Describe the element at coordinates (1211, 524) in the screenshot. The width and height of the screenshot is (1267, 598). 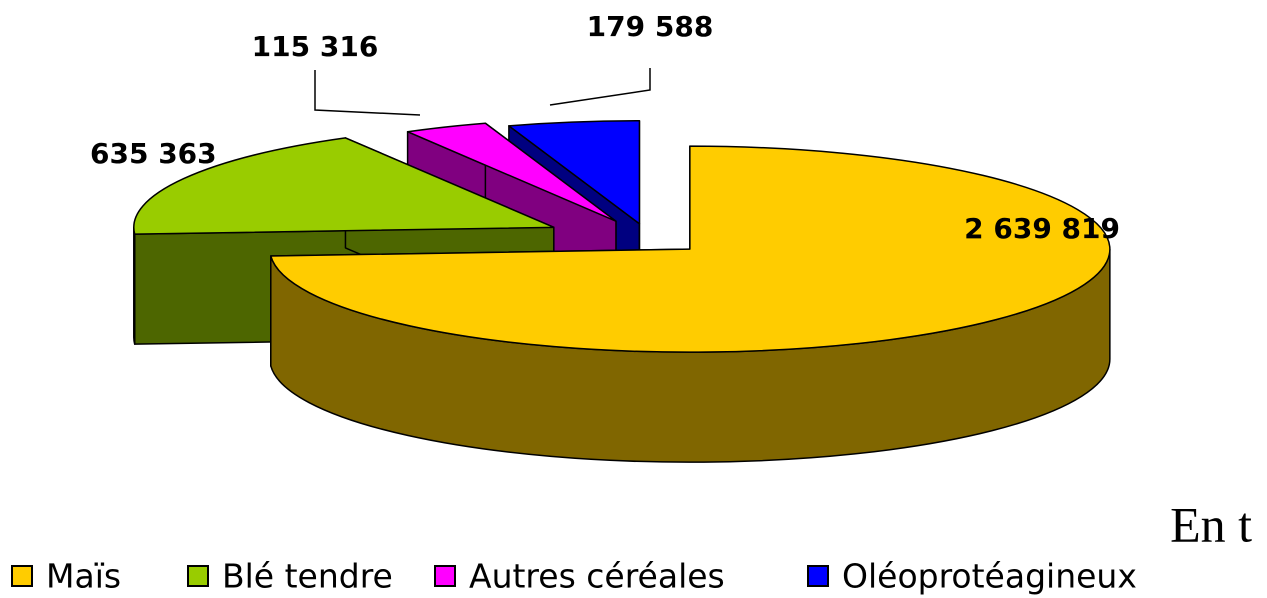
I see `annotation: En t` at that location.